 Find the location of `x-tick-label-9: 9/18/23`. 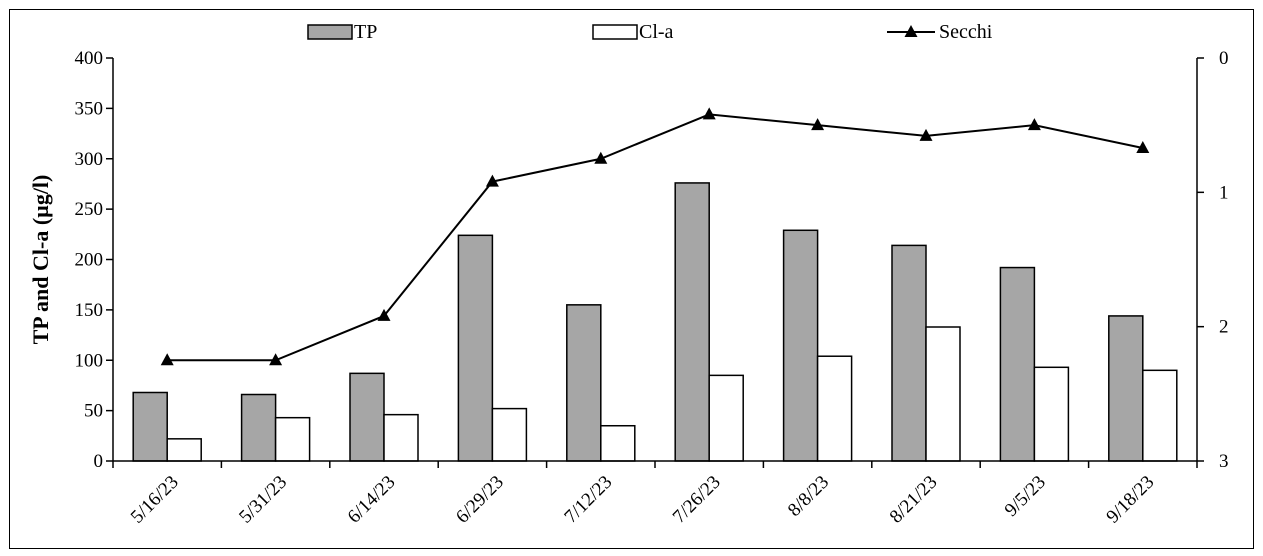

x-tick-label-9: 9/18/23 is located at coordinates (1130, 500).